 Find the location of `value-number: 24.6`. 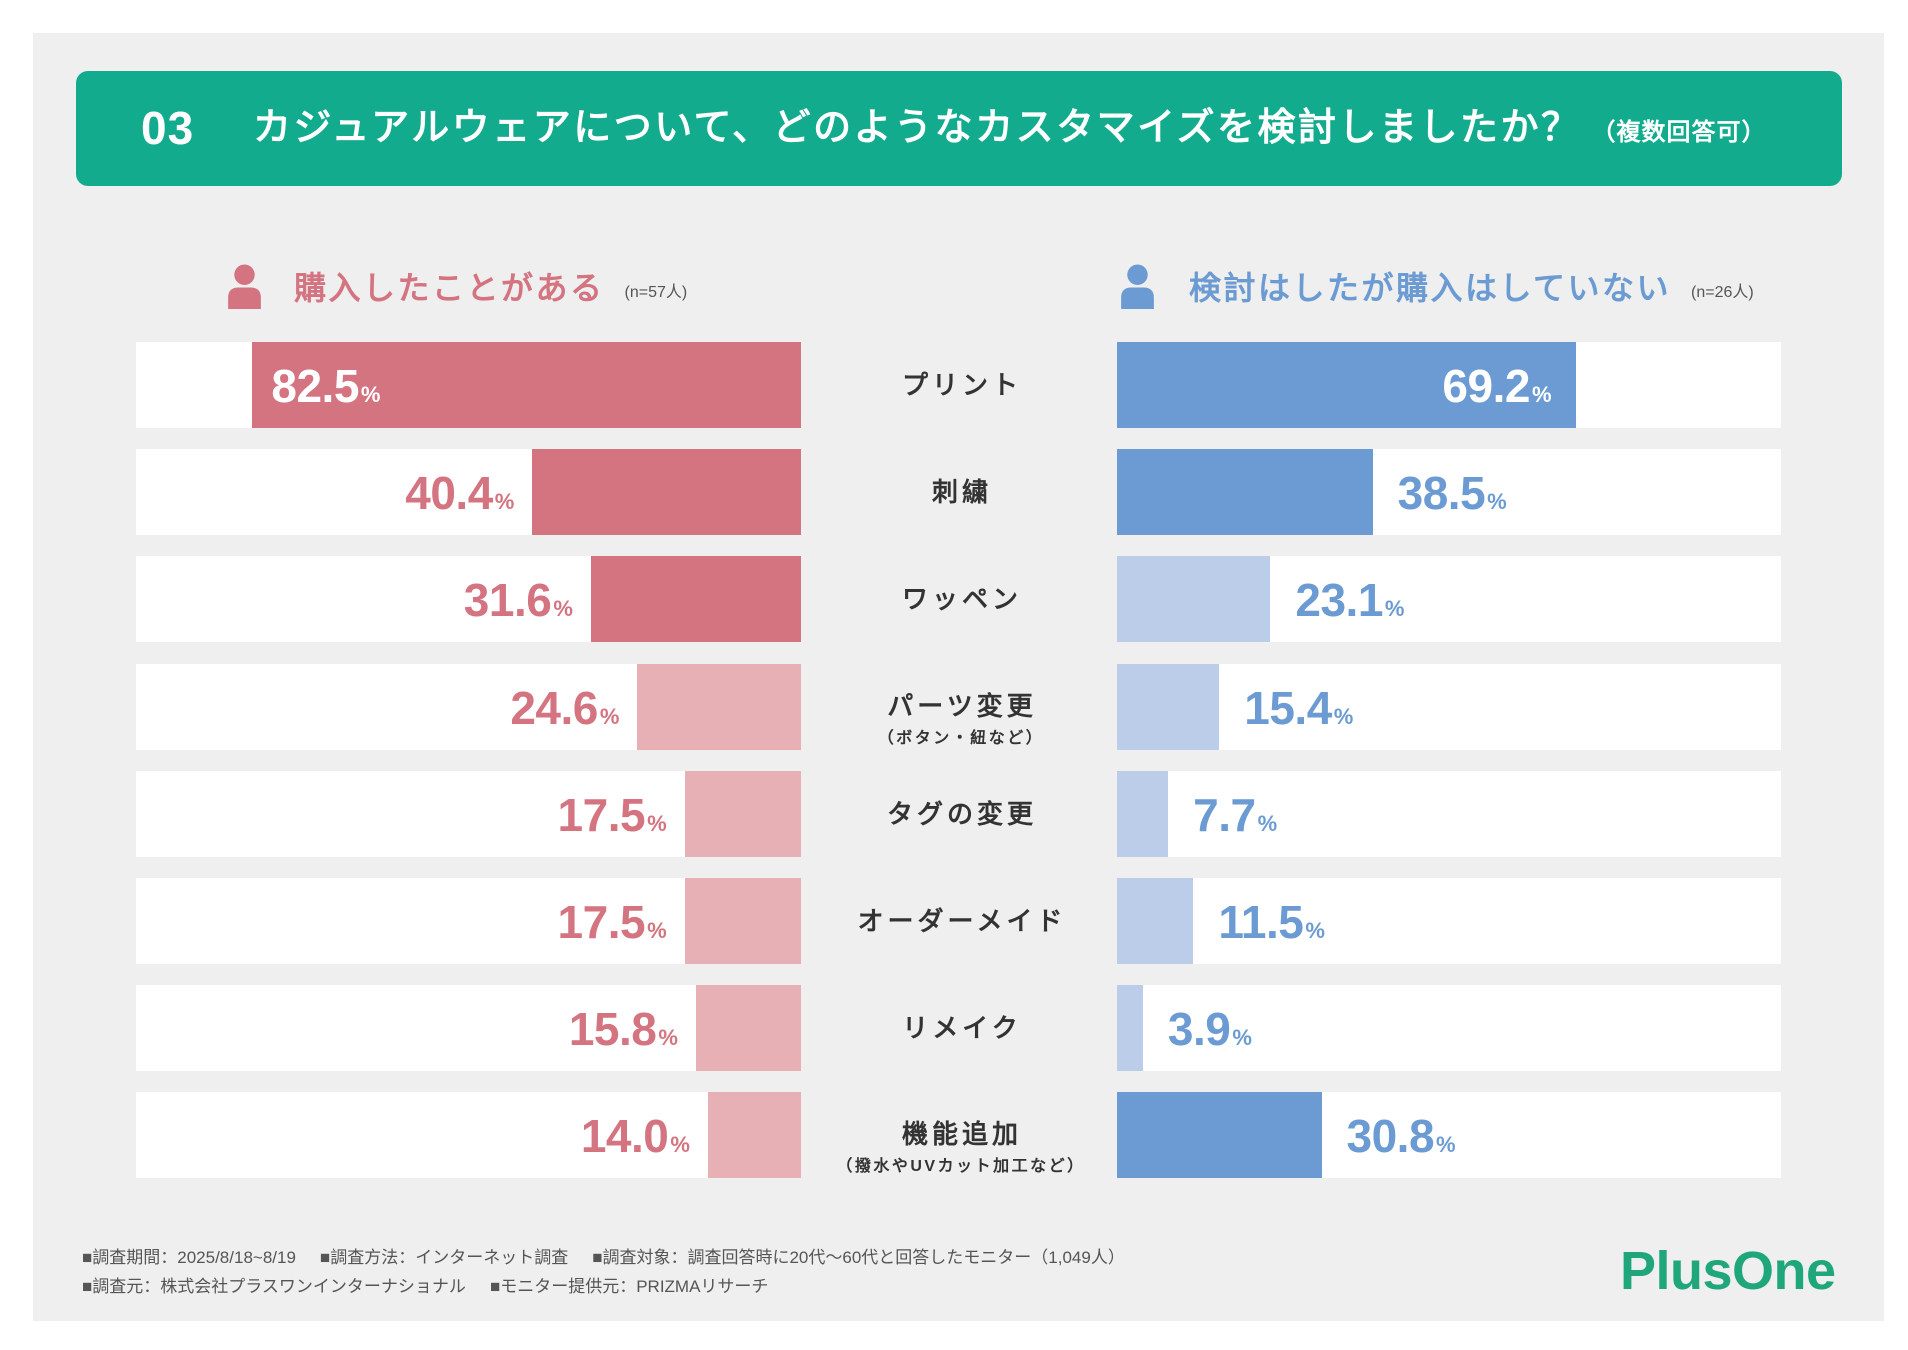

value-number: 24.6 is located at coordinates (554, 707).